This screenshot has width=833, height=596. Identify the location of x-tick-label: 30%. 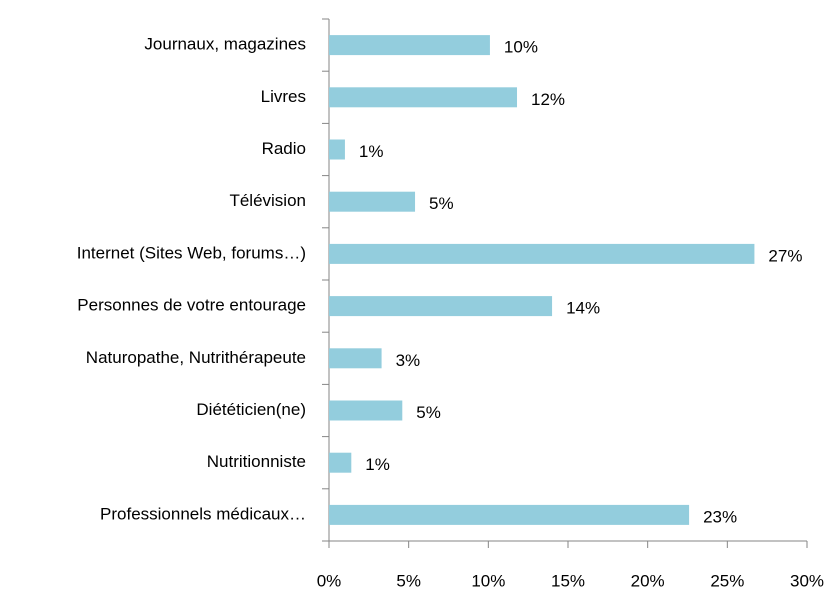
(807, 580).